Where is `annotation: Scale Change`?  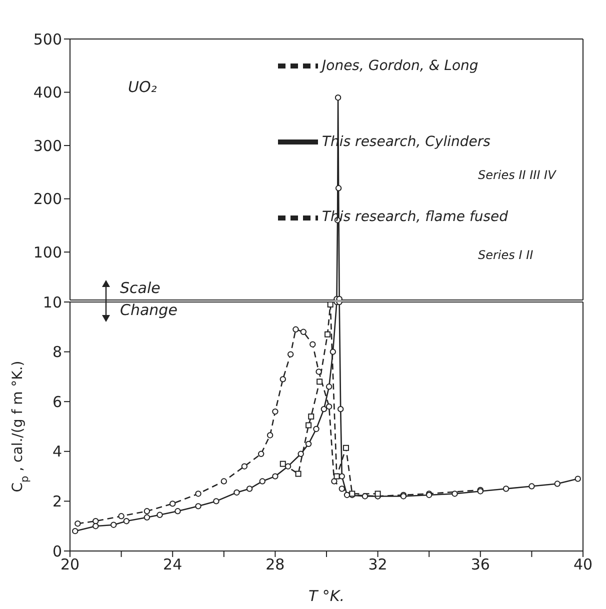
annotation: Scale Change is located at coordinates (149, 299).